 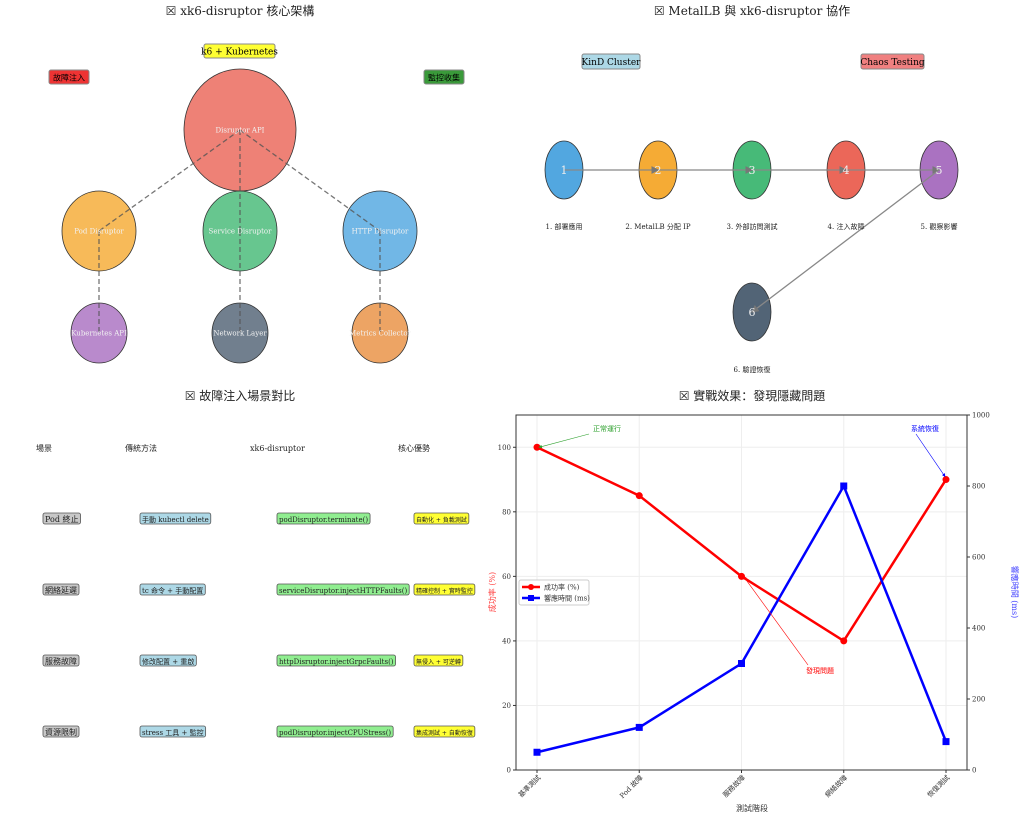 What do you see at coordinates (978, 629) in the screenshot?
I see `y-right-tick-label: 400` at bounding box center [978, 629].